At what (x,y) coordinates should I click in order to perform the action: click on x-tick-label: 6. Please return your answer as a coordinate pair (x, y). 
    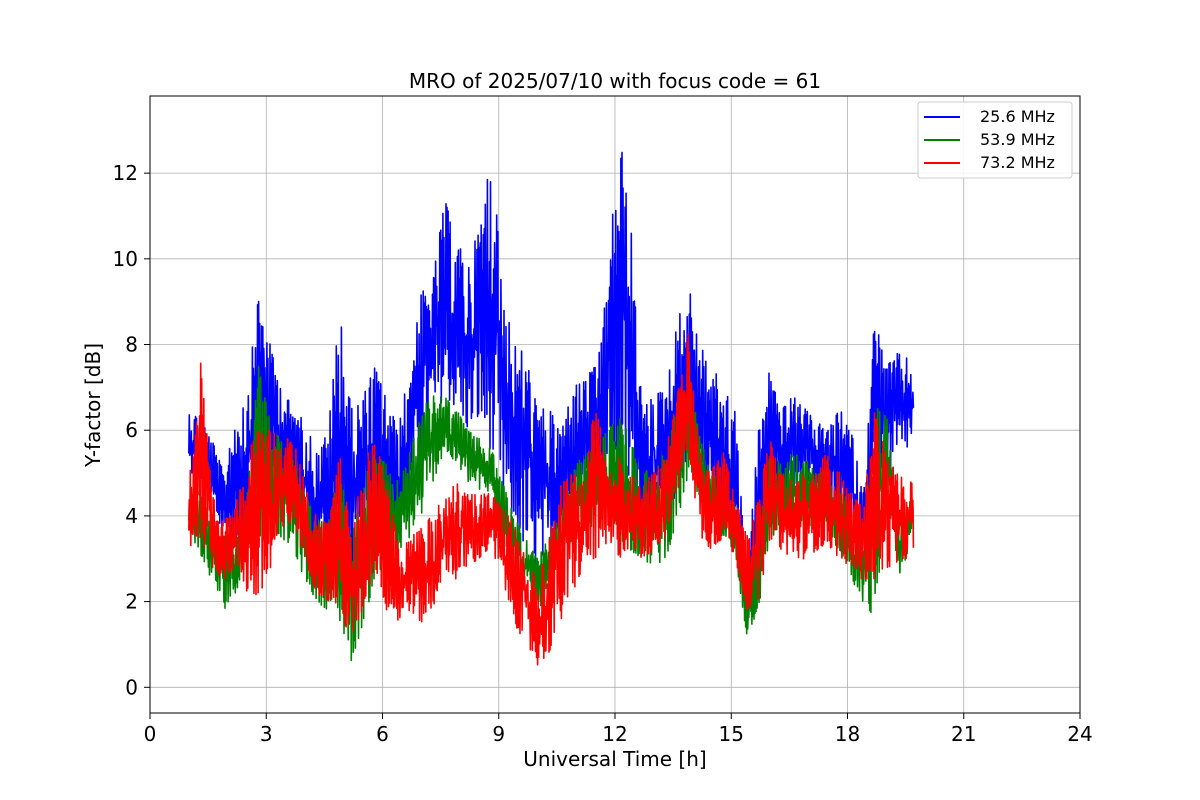
    Looking at the image, I should click on (382, 734).